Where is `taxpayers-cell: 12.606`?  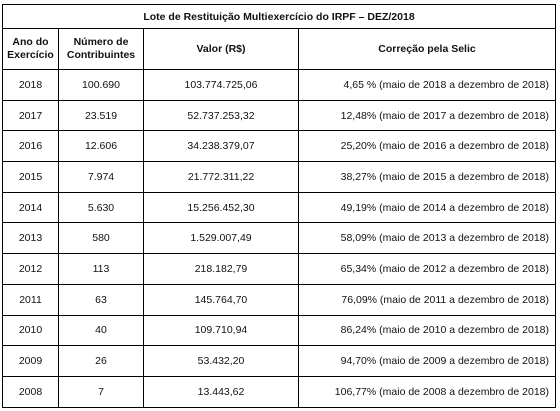 taxpayers-cell: 12.606 is located at coordinates (101, 146).